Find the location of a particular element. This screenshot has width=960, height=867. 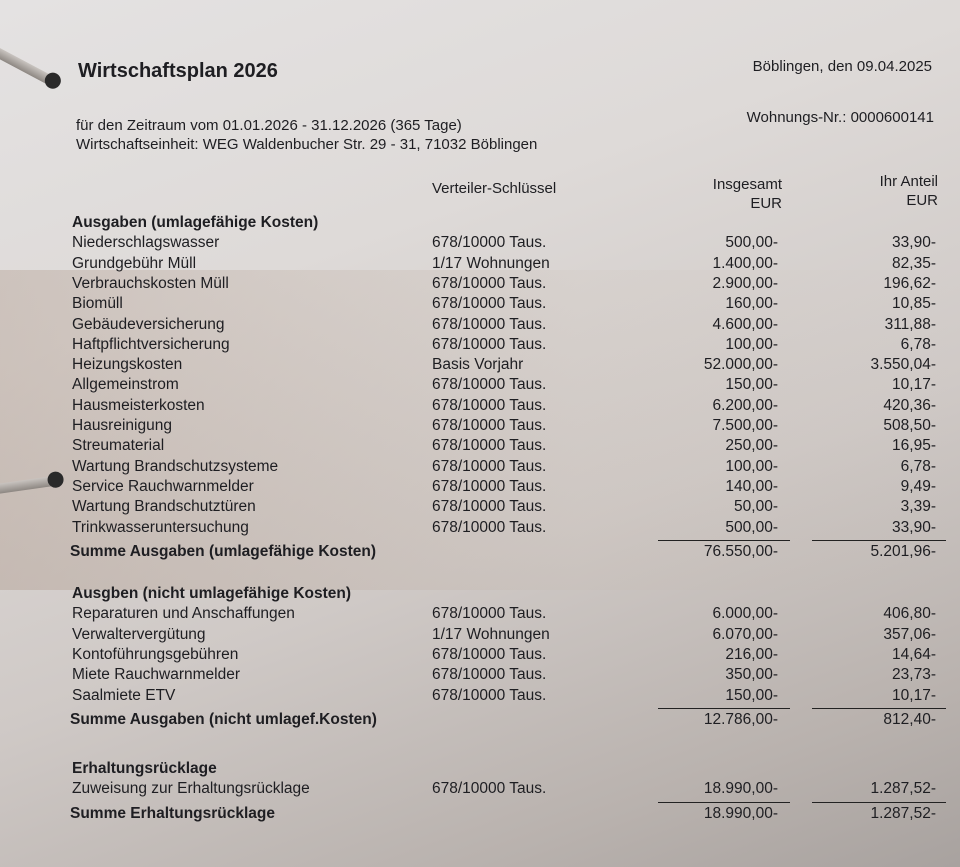

total-amount: 4.600,00- is located at coordinates (745, 324).